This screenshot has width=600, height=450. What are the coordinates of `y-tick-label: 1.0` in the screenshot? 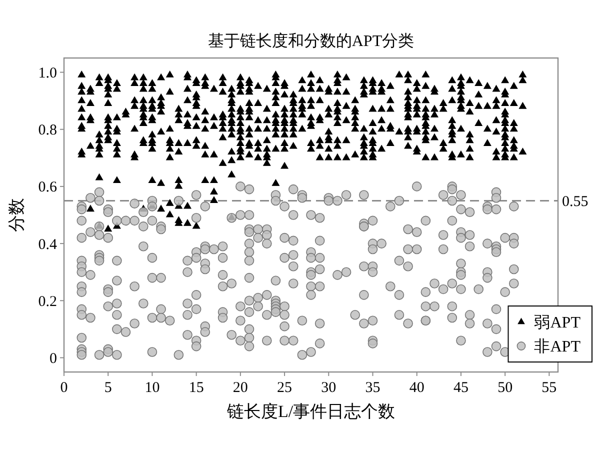 It's located at (47, 74).